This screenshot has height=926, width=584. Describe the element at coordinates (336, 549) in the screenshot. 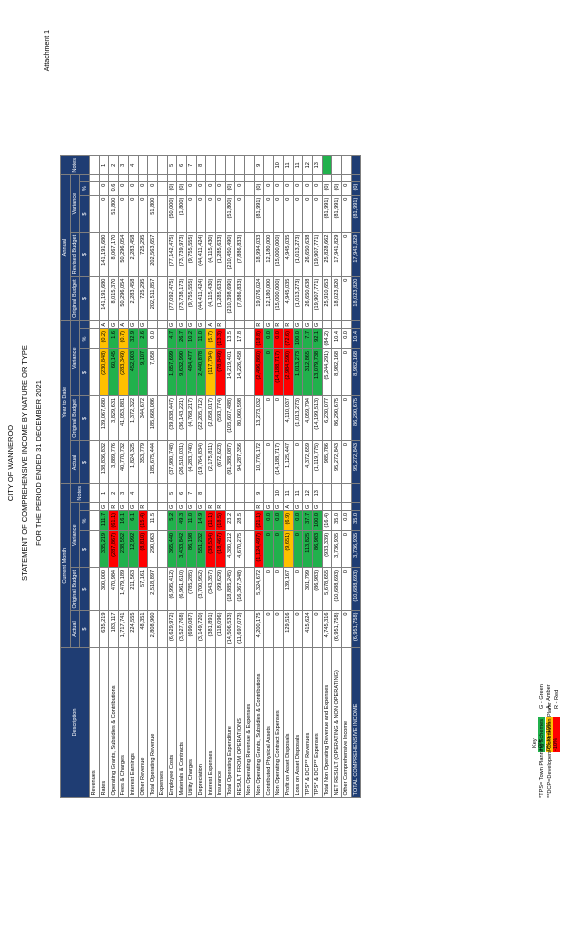

I see `cell: 3,736,935` at that location.